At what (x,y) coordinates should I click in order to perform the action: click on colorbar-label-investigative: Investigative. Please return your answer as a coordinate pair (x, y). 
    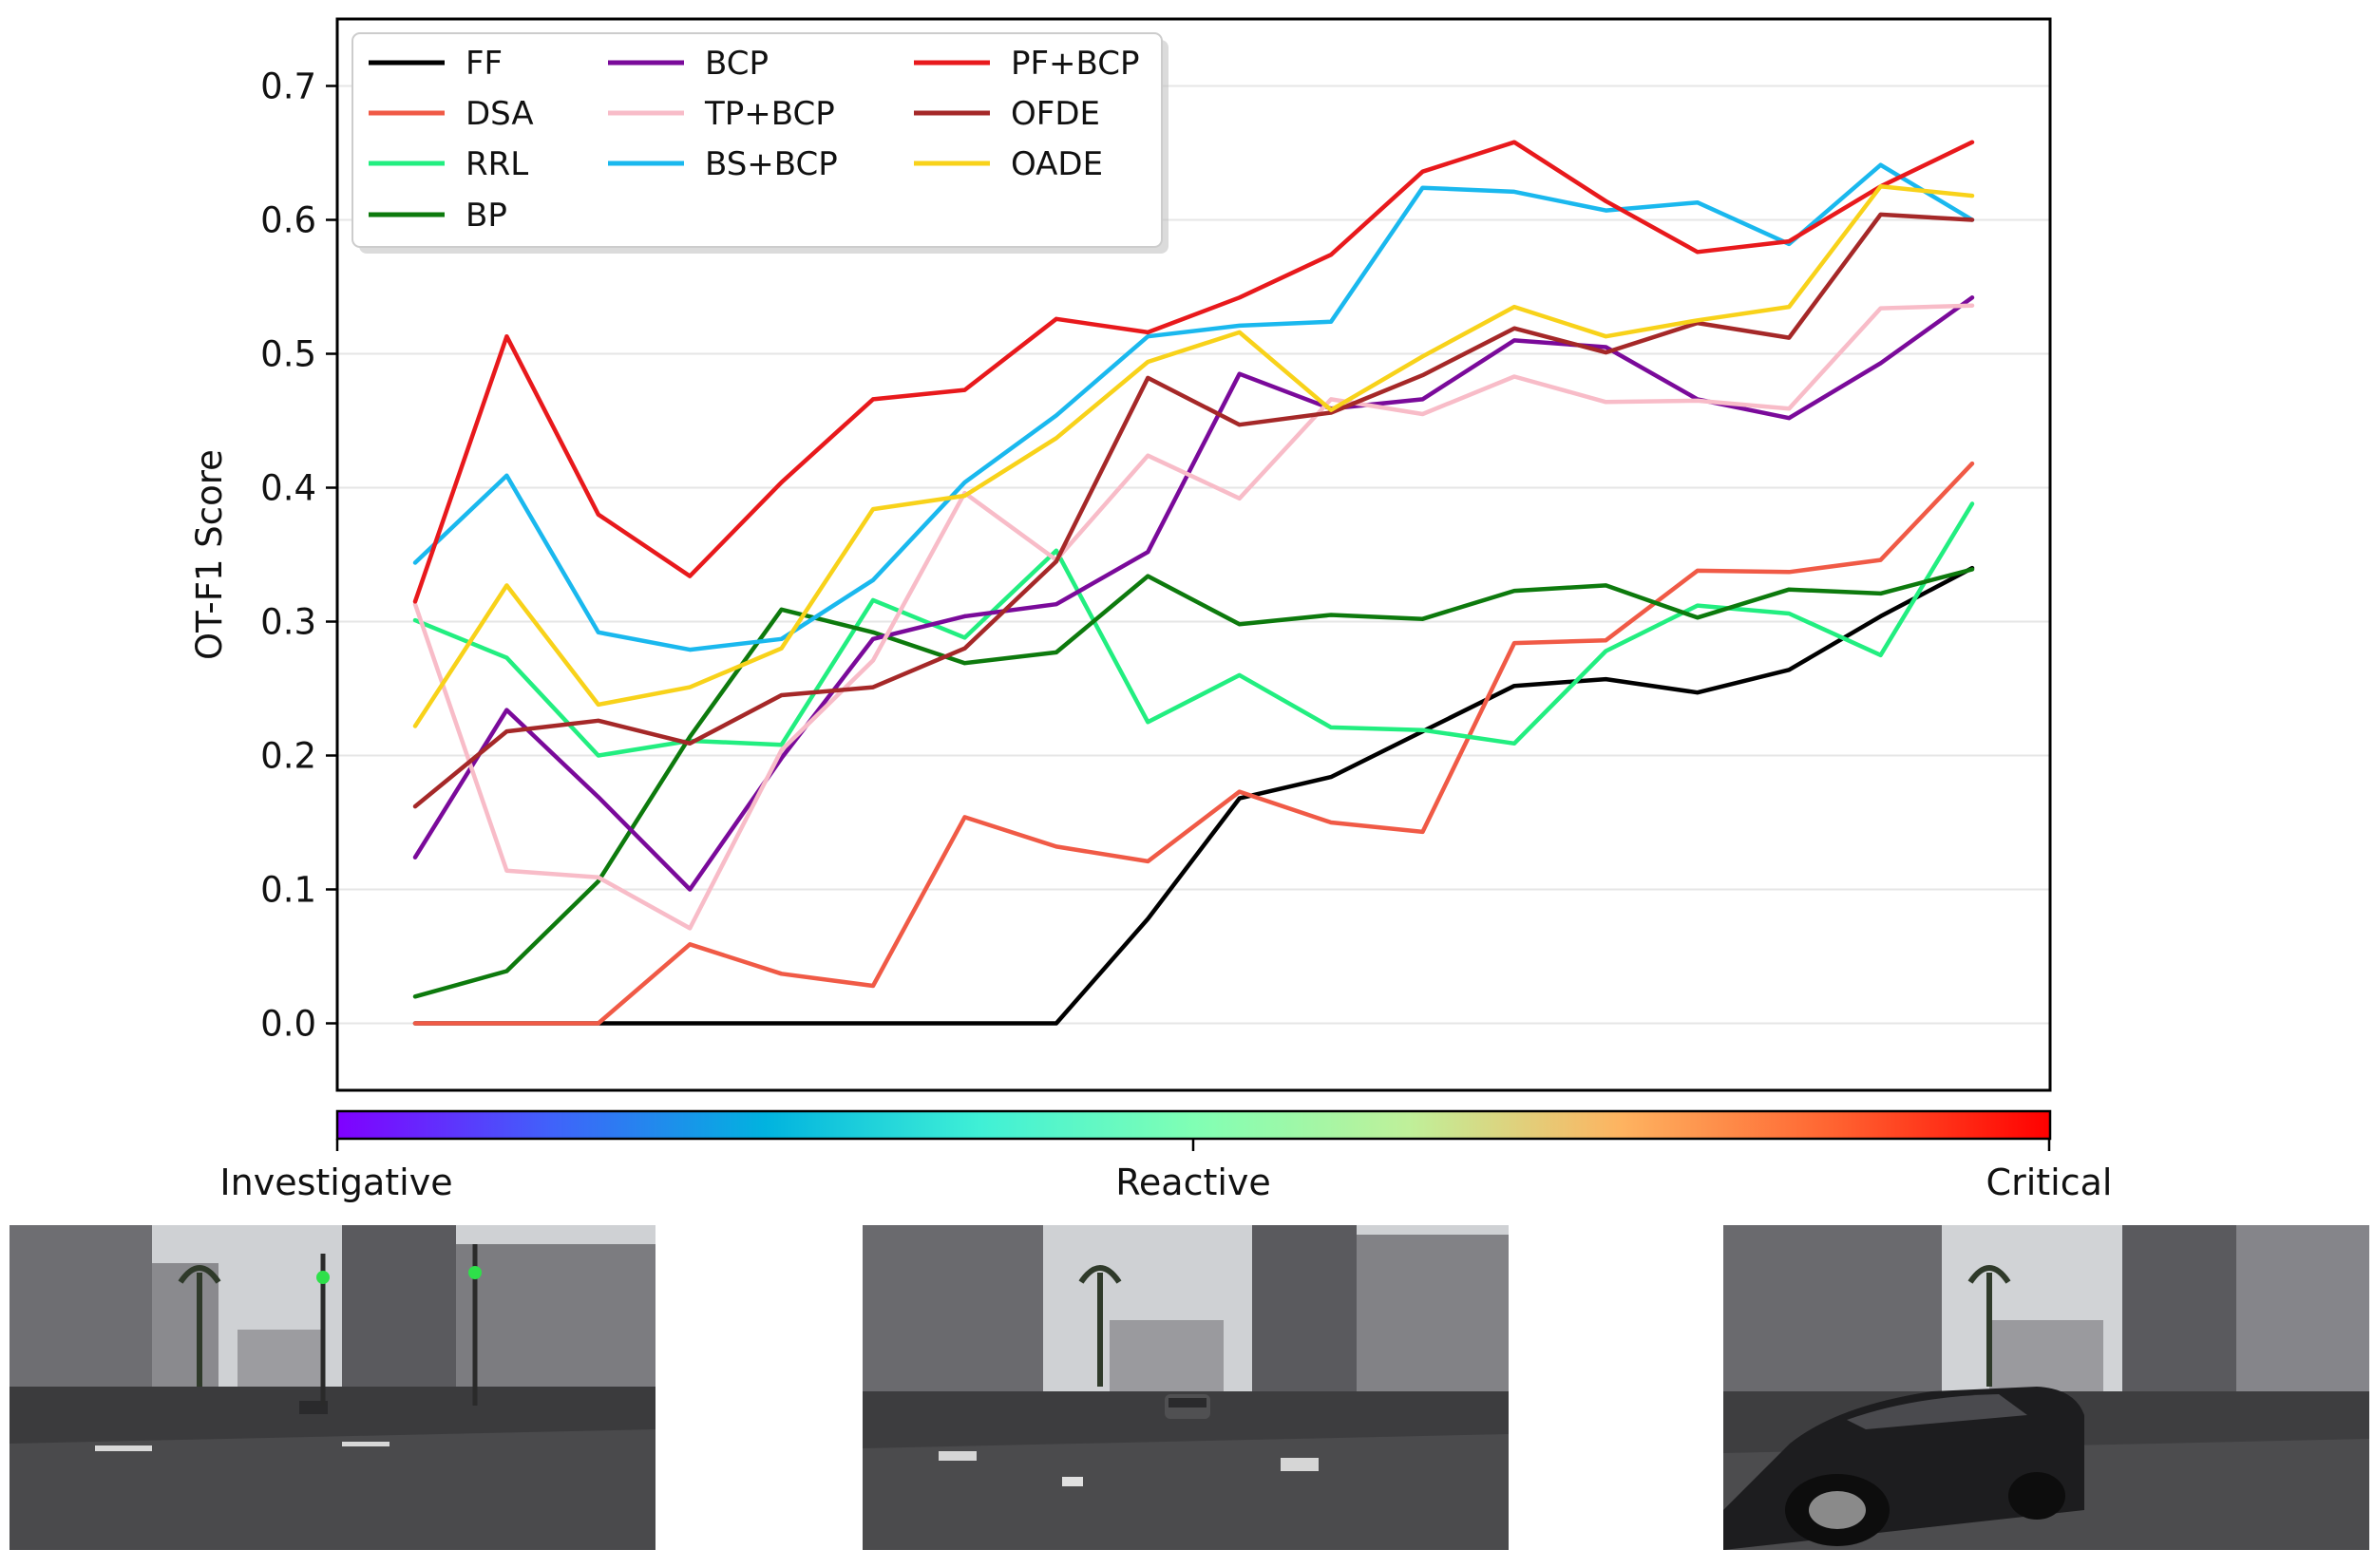
    Looking at the image, I should click on (335, 1182).